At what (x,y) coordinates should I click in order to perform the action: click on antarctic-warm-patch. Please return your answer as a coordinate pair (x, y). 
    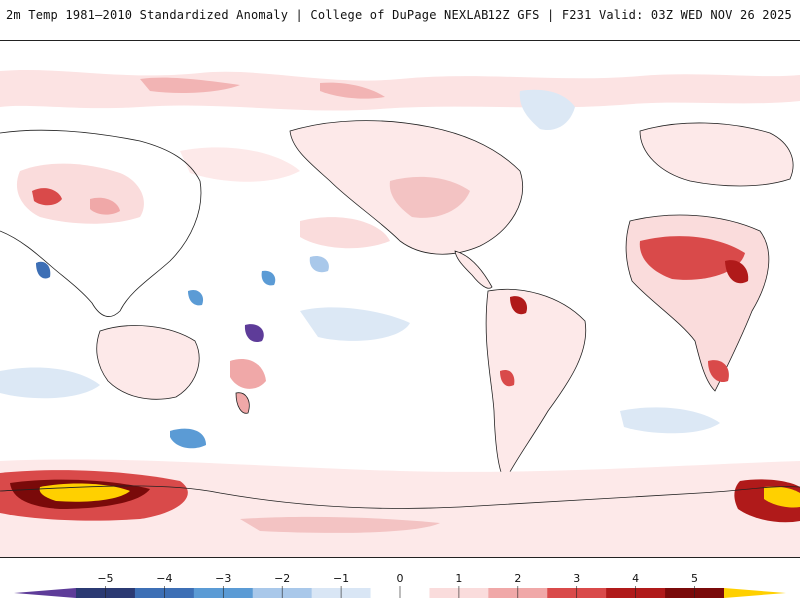
    Looking at the image, I should click on (340, 524).